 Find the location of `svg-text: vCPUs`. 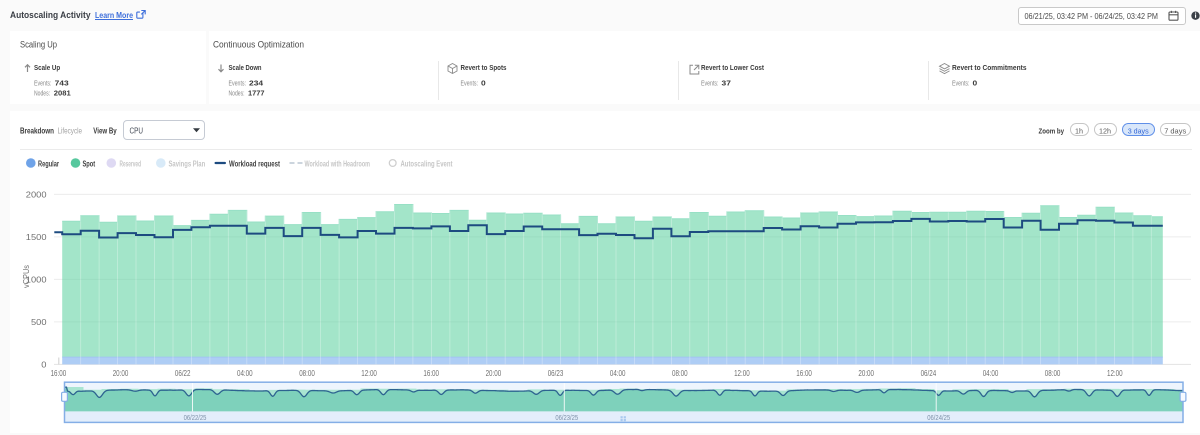

svg-text: vCPUs is located at coordinates (26, 276).